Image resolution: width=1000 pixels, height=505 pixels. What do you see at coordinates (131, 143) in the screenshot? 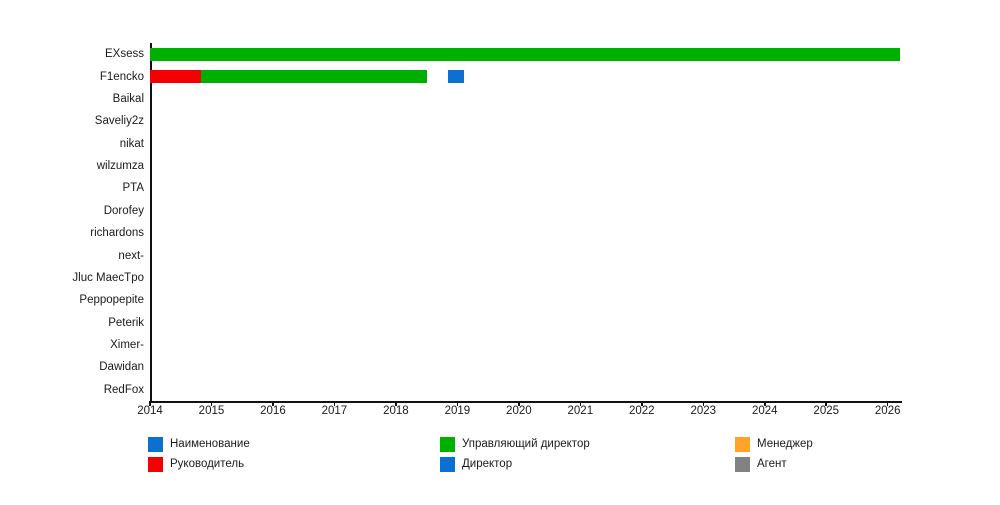
I see `category-label: nikat` at bounding box center [131, 143].